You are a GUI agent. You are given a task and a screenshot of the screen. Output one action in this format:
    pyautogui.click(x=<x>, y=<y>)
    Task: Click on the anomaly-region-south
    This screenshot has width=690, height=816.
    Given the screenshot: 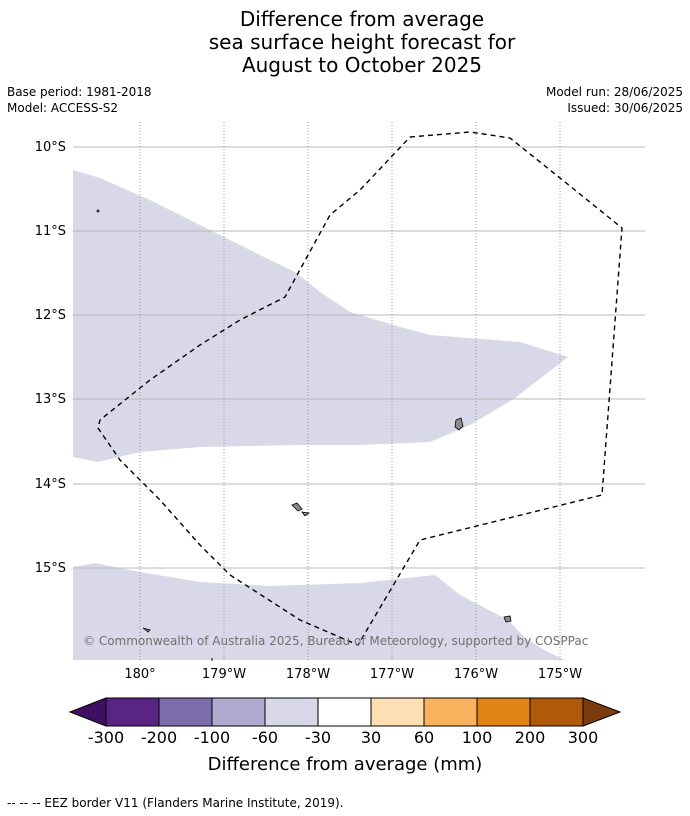 What is the action you would take?
    pyautogui.click(x=319, y=611)
    